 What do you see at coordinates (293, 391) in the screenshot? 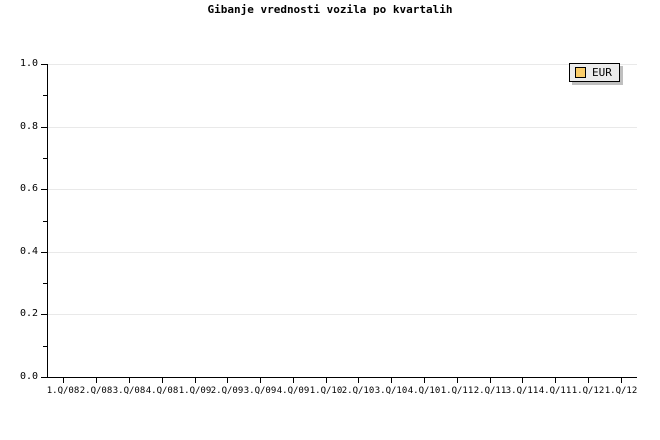
I see `x-axis-tick-label: 4.Q/09` at bounding box center [293, 391].